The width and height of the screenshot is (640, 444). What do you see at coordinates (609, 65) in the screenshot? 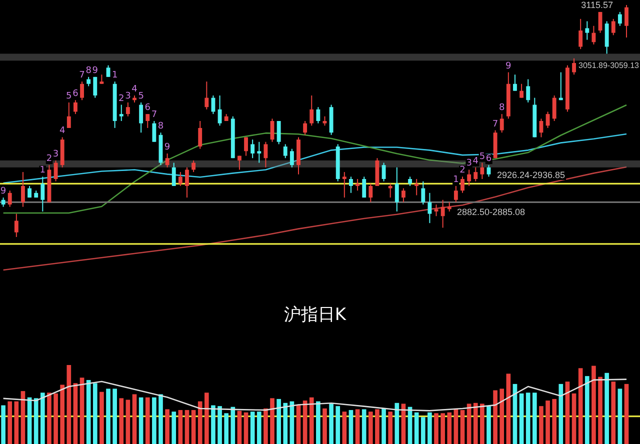
I see `annotation: 3051.89-3059.13` at bounding box center [609, 65].